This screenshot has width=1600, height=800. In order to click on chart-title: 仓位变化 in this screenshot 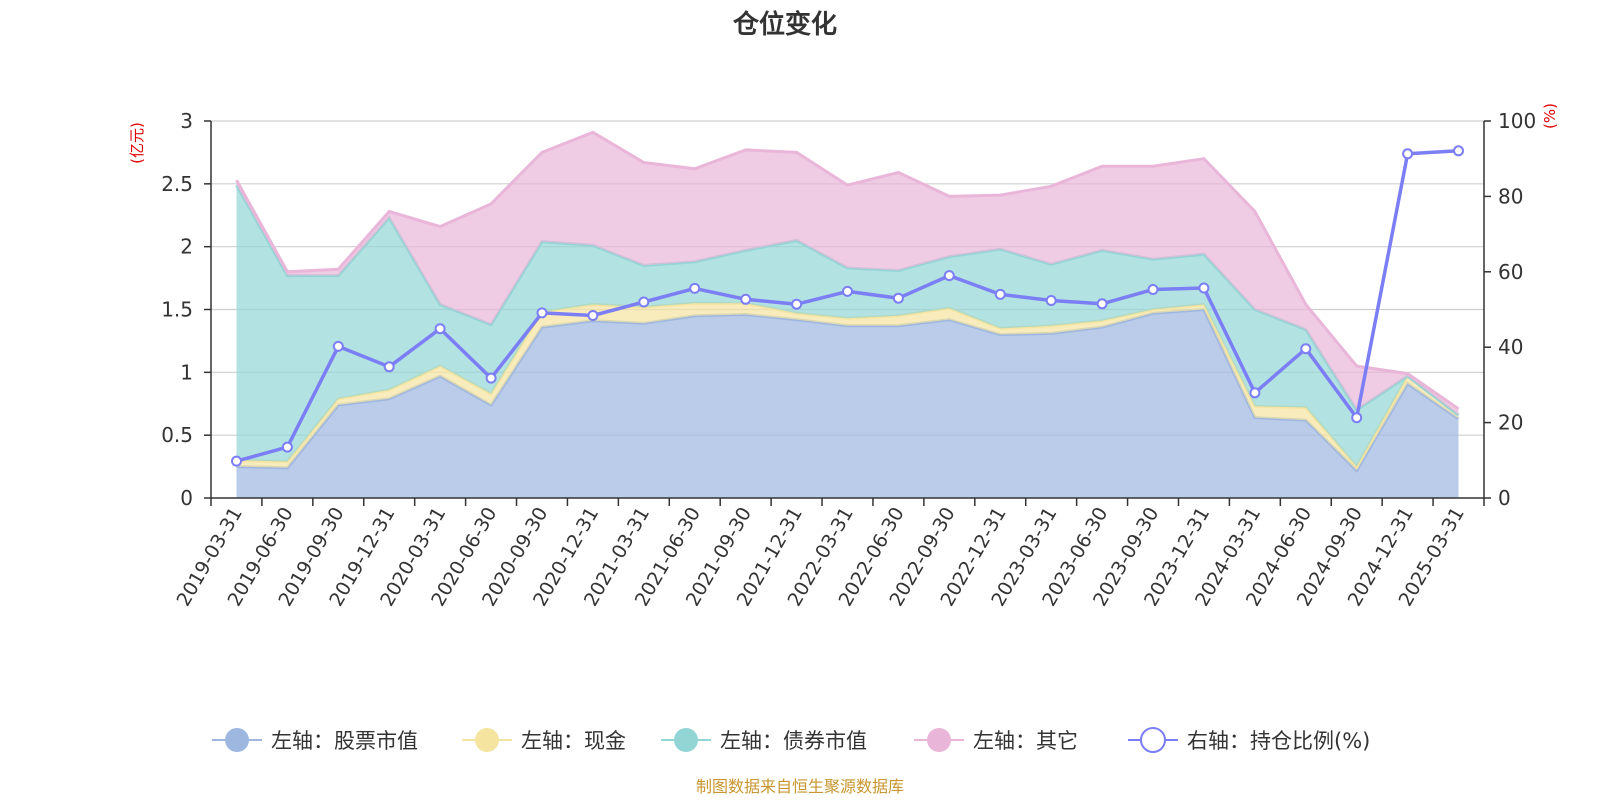, I will do `click(784, 24)`.